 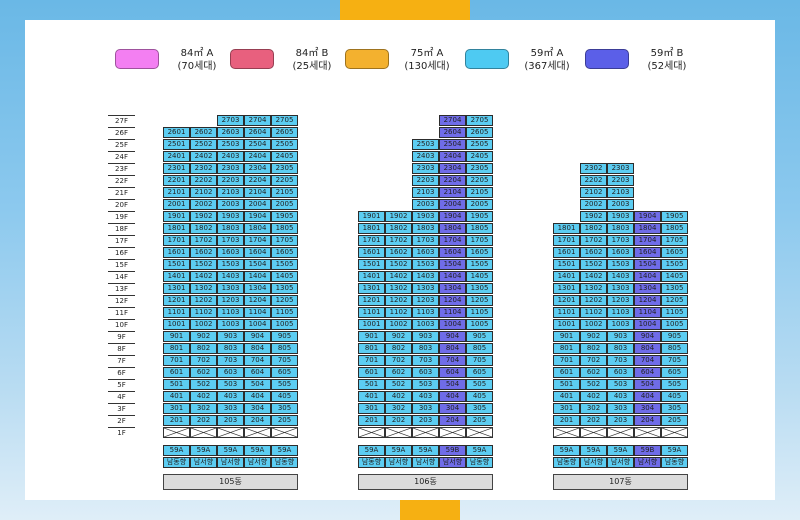 What do you see at coordinates (176, 336) in the screenshot?
I see `unit-cell: 901` at bounding box center [176, 336].